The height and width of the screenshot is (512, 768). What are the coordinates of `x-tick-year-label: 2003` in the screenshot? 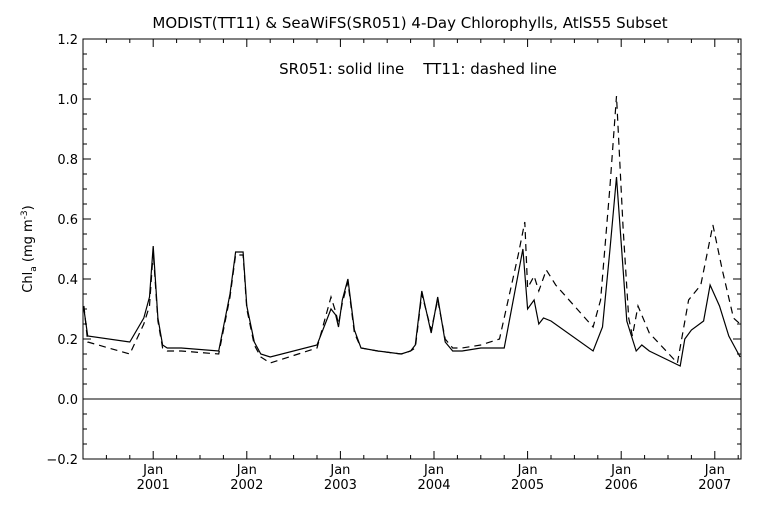 It's located at (340, 485).